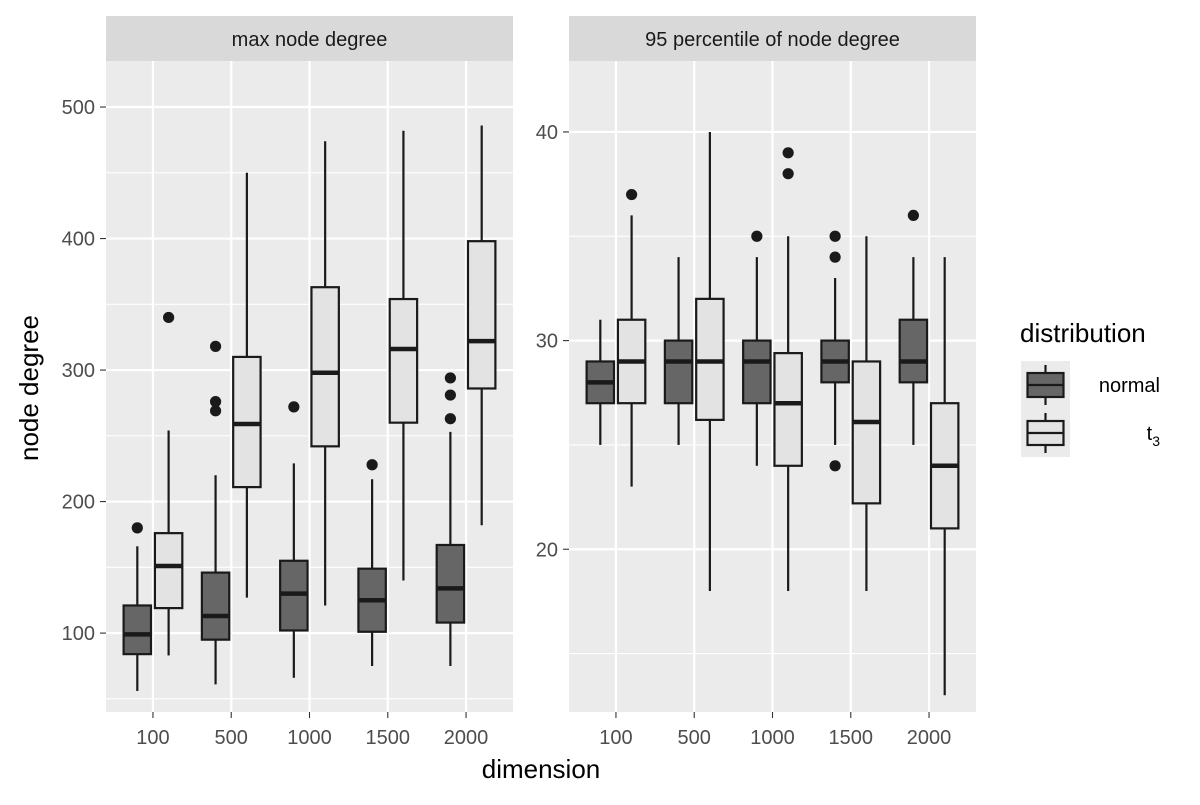 This screenshot has height=805, width=1200. What do you see at coordinates (547, 133) in the screenshot?
I see `y-tick-label: 40` at bounding box center [547, 133].